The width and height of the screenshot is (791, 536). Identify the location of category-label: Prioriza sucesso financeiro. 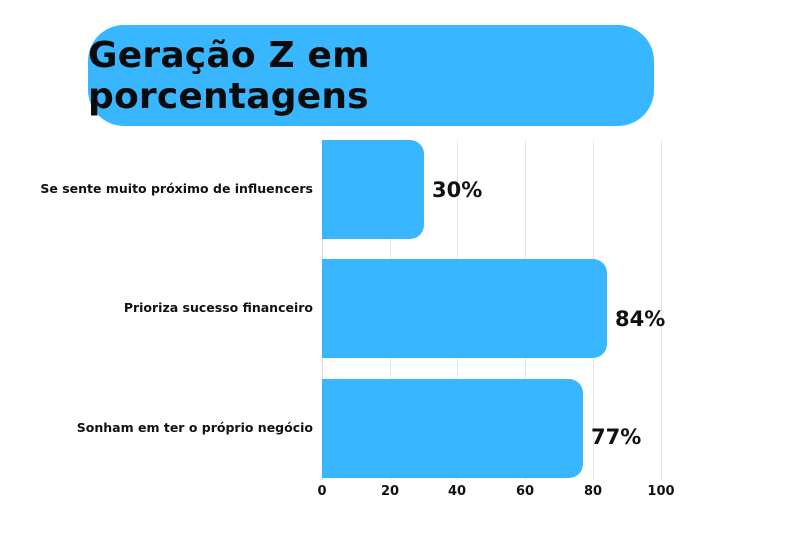
(218, 307).